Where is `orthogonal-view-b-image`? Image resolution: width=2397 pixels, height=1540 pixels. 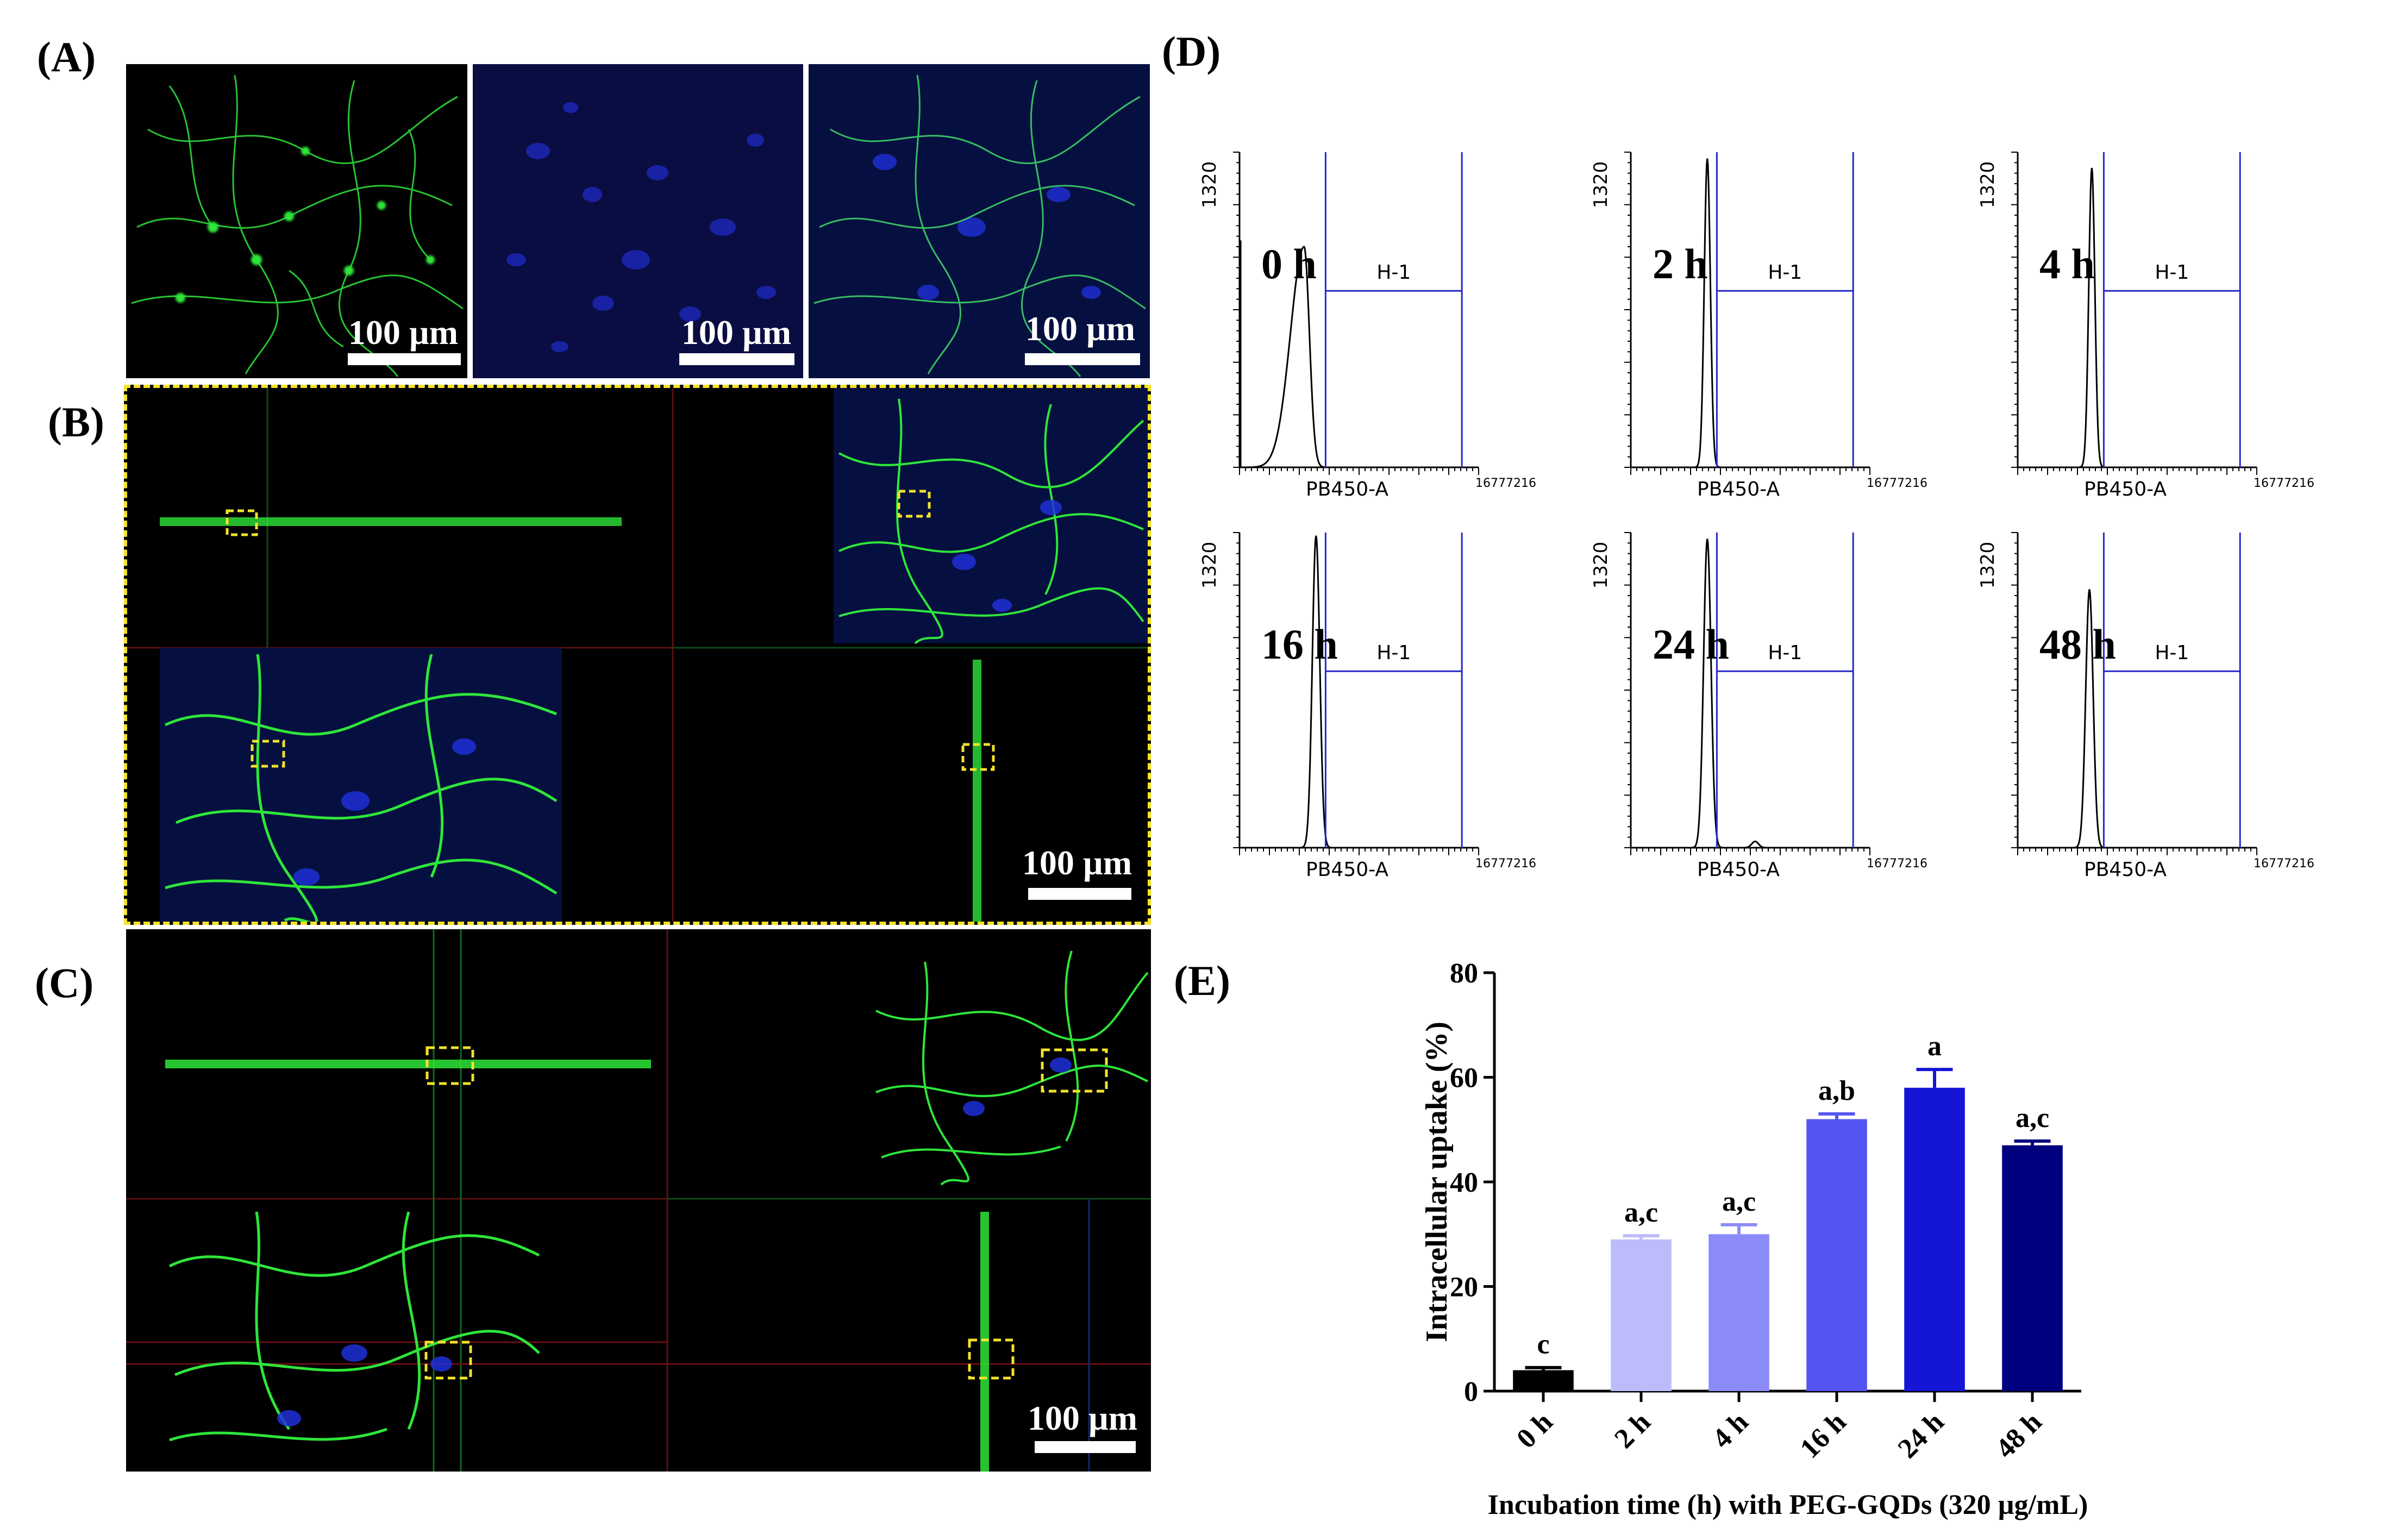 orthogonal-view-b-image is located at coordinates (637, 655).